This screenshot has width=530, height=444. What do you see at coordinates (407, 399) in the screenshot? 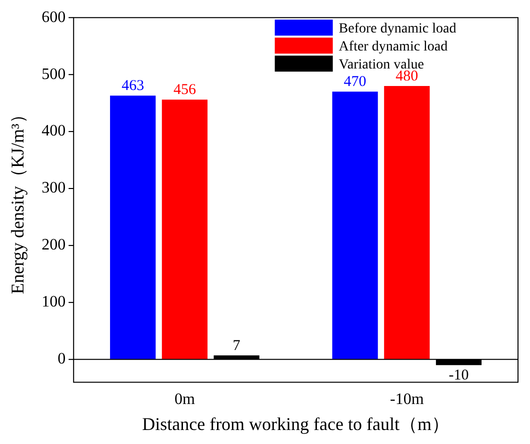
I see `x-tick-label: -10m` at bounding box center [407, 399].